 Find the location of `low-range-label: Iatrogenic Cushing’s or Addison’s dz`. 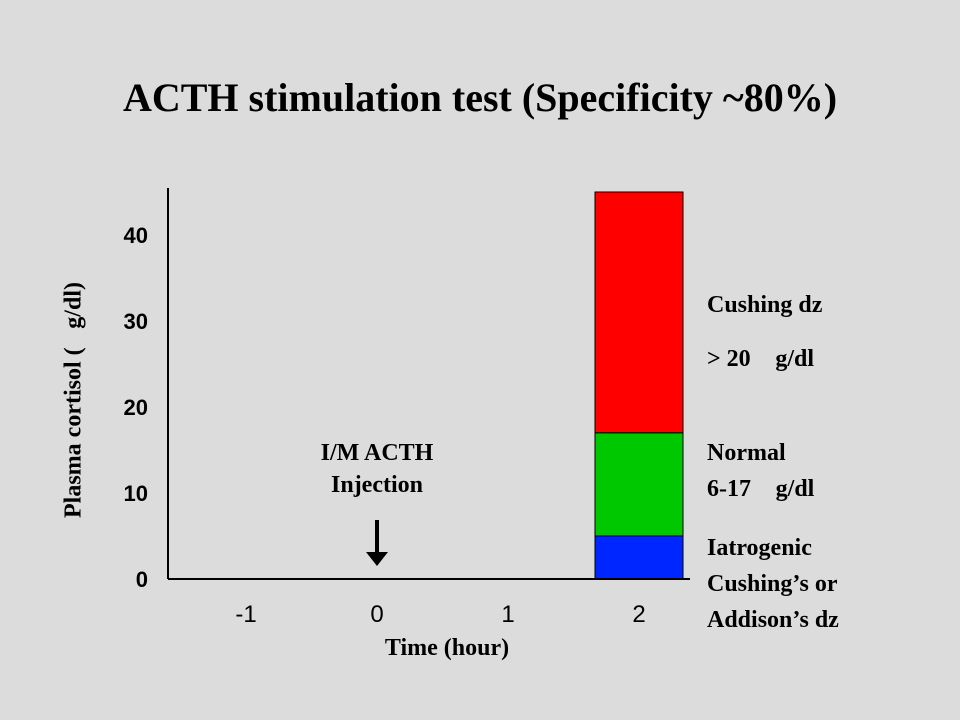

low-range-label: Iatrogenic Cushing’s or Addison’s dz is located at coordinates (773, 584).